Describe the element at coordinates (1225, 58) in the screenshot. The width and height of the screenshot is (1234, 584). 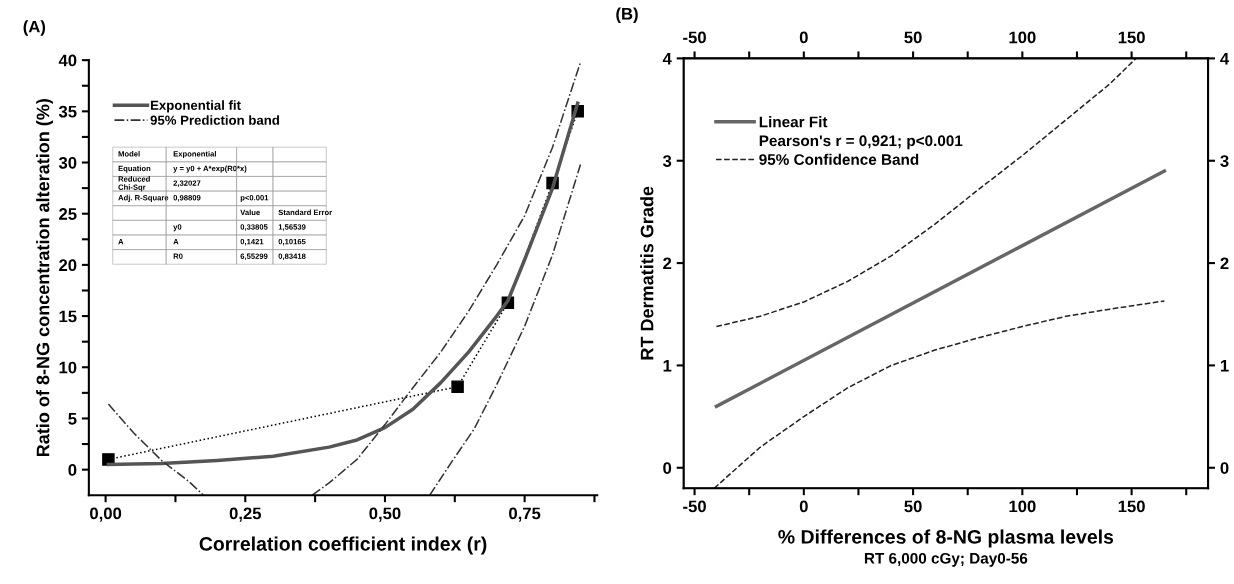
I see `y2-tick-label: 4` at that location.